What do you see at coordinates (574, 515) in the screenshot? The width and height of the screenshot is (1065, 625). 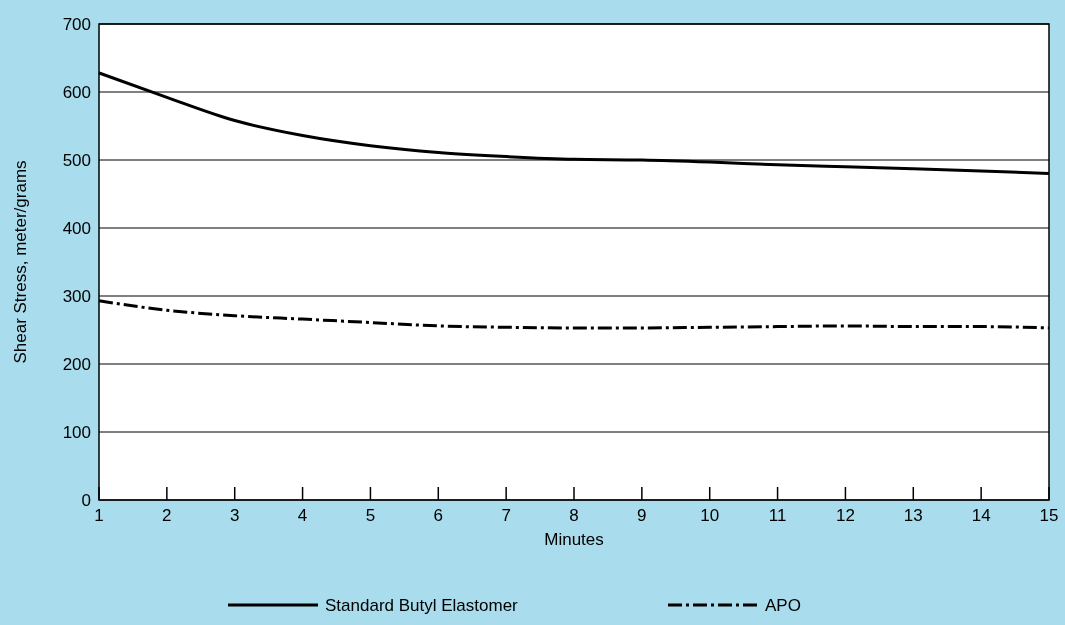 I see `x-tick-label: 8` at bounding box center [574, 515].